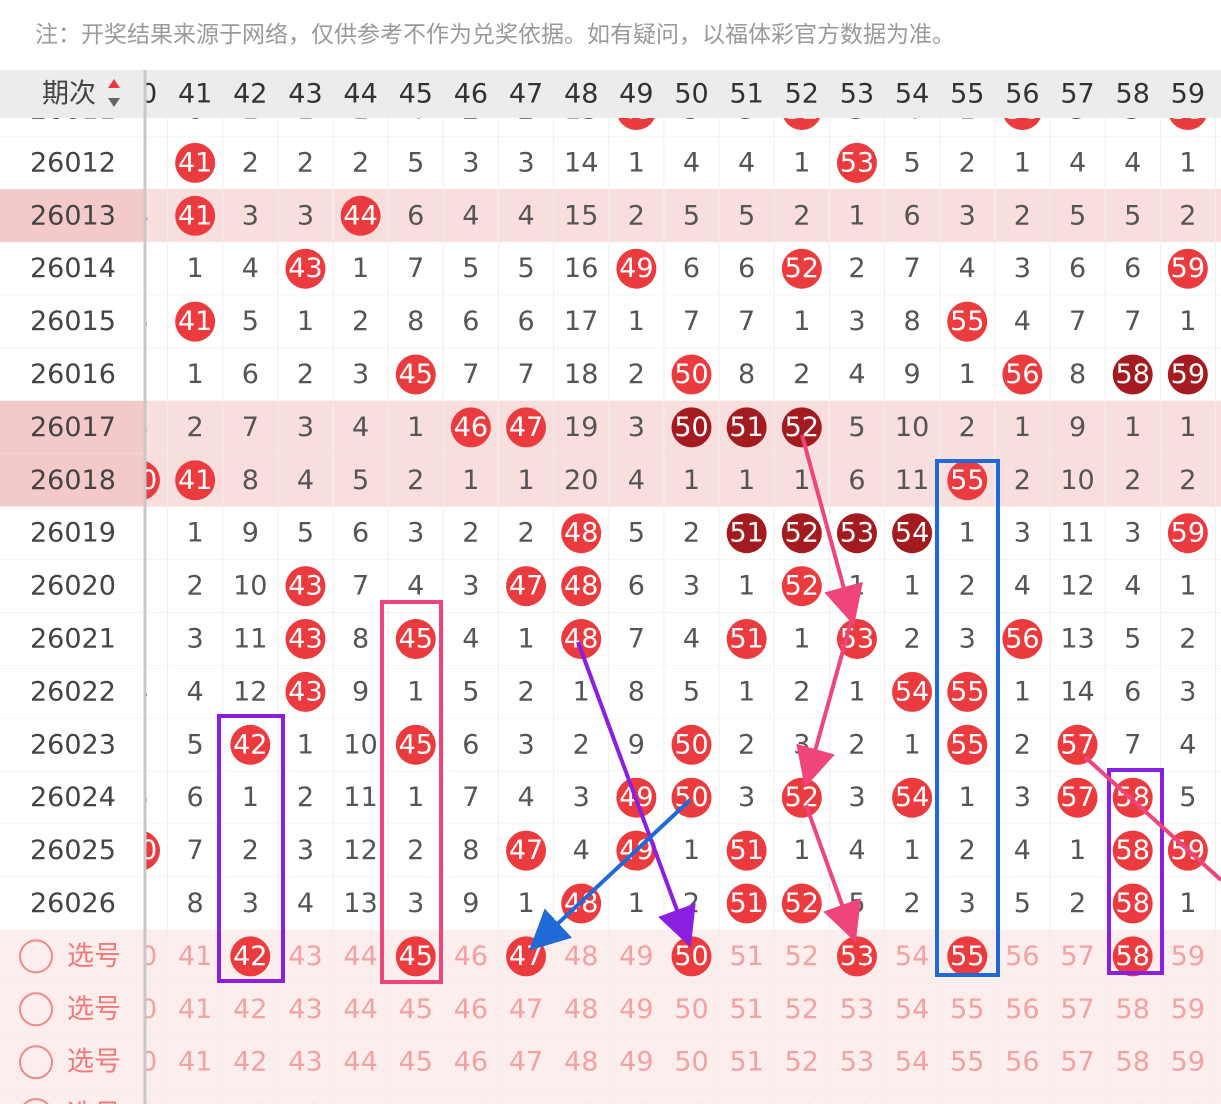 The image size is (1221, 1104). Describe the element at coordinates (72, 216) in the screenshot. I see `period-bg` at that location.